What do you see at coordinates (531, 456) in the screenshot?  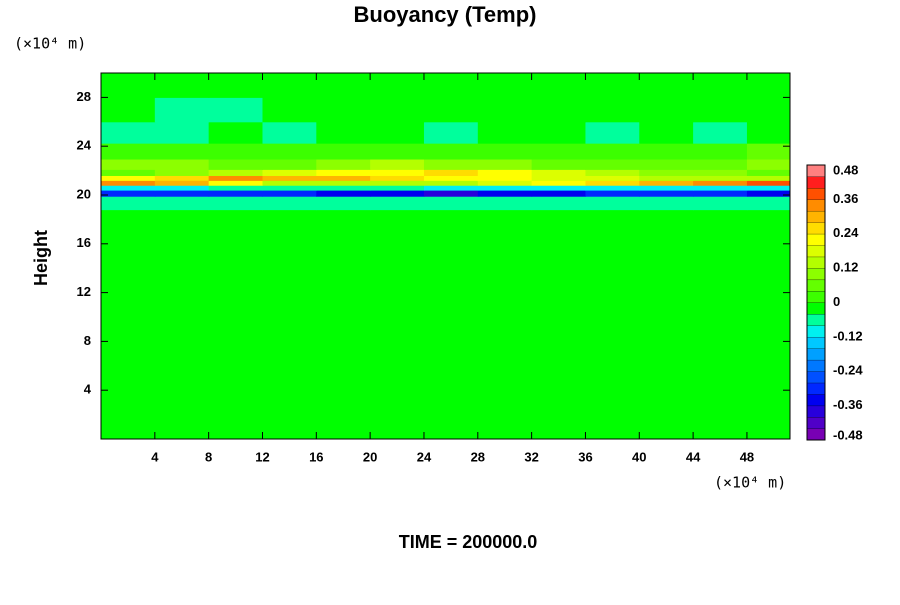 I see `x-tick-label: 32` at bounding box center [531, 456].